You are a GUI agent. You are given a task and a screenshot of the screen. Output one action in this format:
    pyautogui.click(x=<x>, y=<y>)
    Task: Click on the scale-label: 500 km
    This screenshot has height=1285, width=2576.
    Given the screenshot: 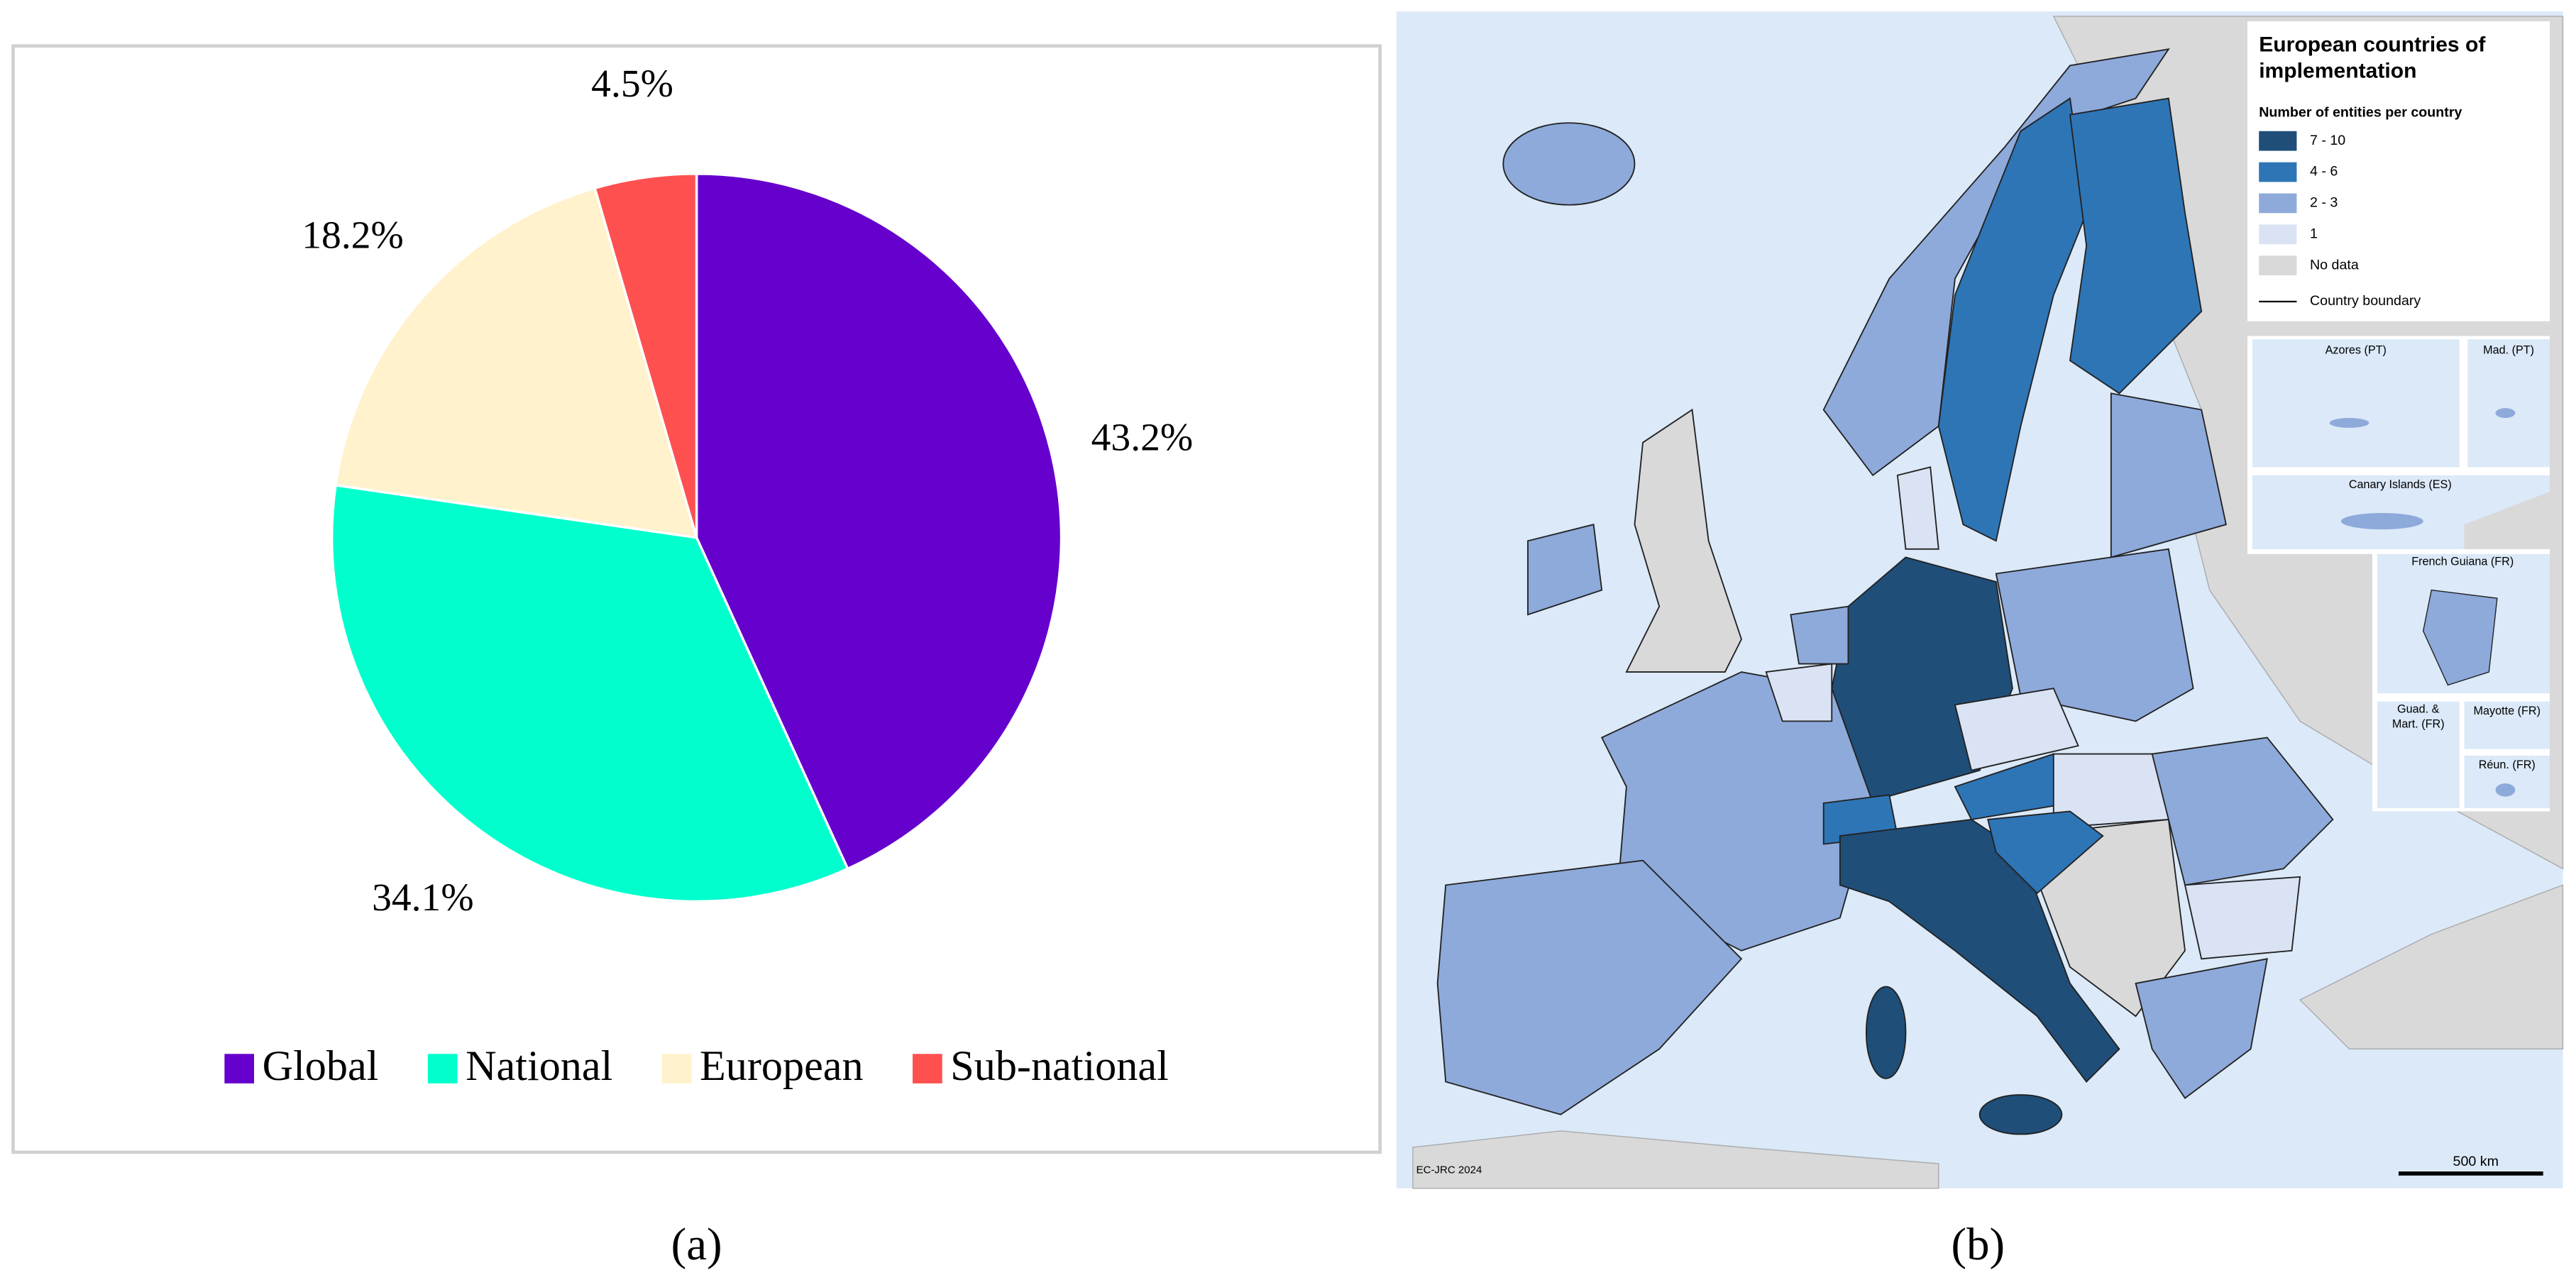 What is the action you would take?
    pyautogui.click(x=2476, y=1161)
    